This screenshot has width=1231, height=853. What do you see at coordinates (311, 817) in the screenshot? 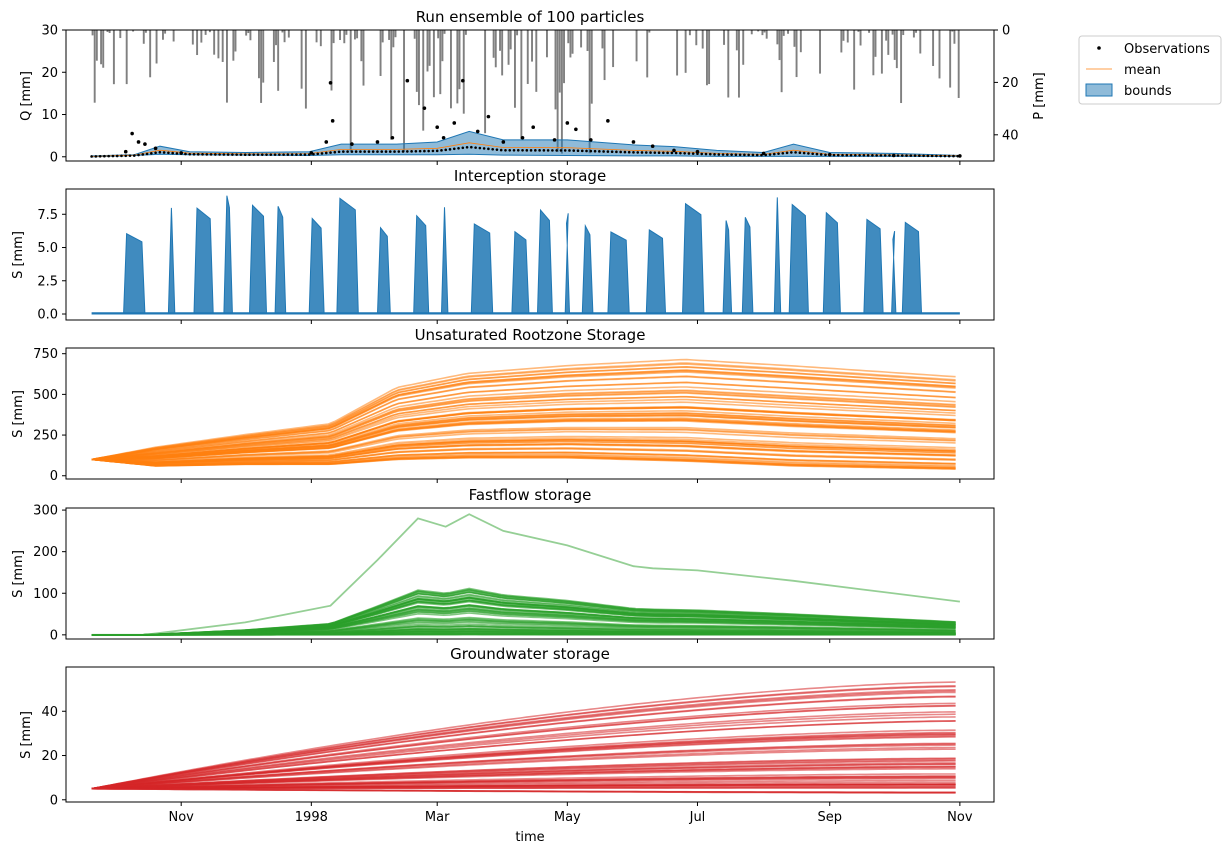
I see `x-tick-label: 1998` at bounding box center [311, 817].